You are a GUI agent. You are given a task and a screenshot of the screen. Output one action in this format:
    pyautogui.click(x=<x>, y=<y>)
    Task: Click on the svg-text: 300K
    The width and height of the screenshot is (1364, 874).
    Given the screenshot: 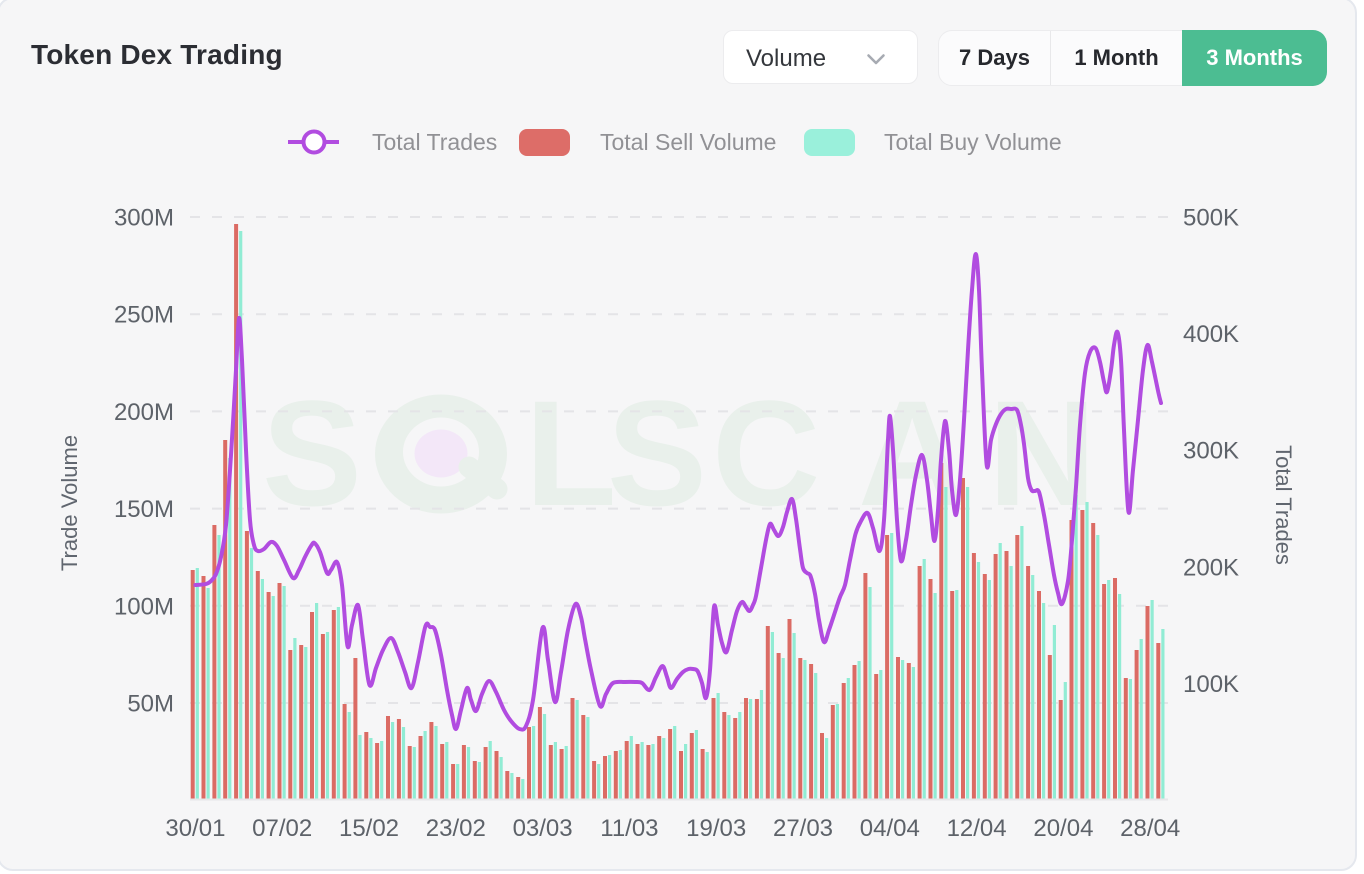 What is the action you would take?
    pyautogui.click(x=1211, y=451)
    